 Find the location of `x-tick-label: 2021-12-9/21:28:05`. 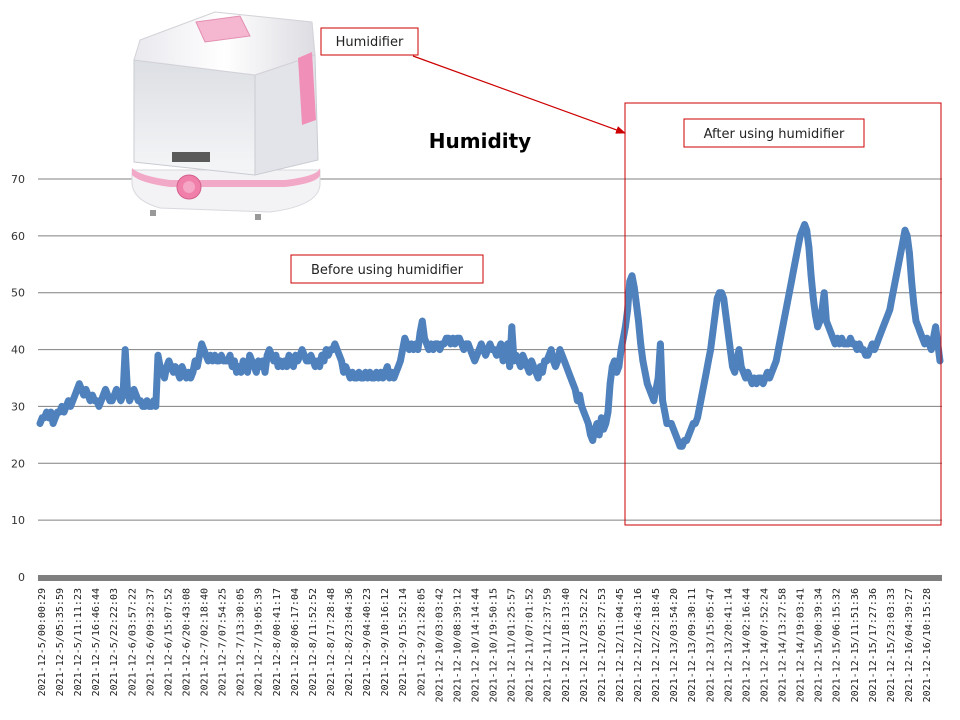

x-tick-label: 2021-12-9/21:28:05 is located at coordinates (421, 642).